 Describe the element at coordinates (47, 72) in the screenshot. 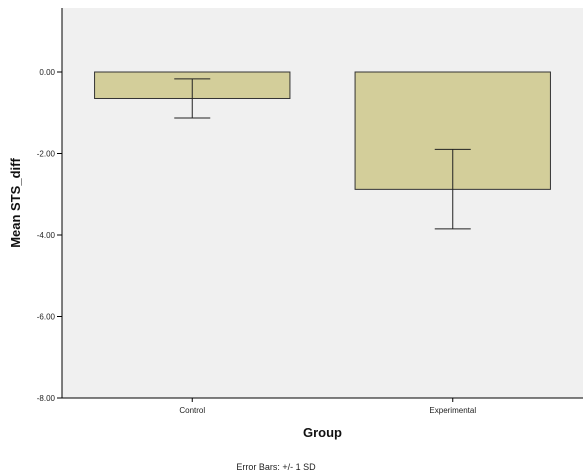

I see `y-tick-label: 0.00` at that location.